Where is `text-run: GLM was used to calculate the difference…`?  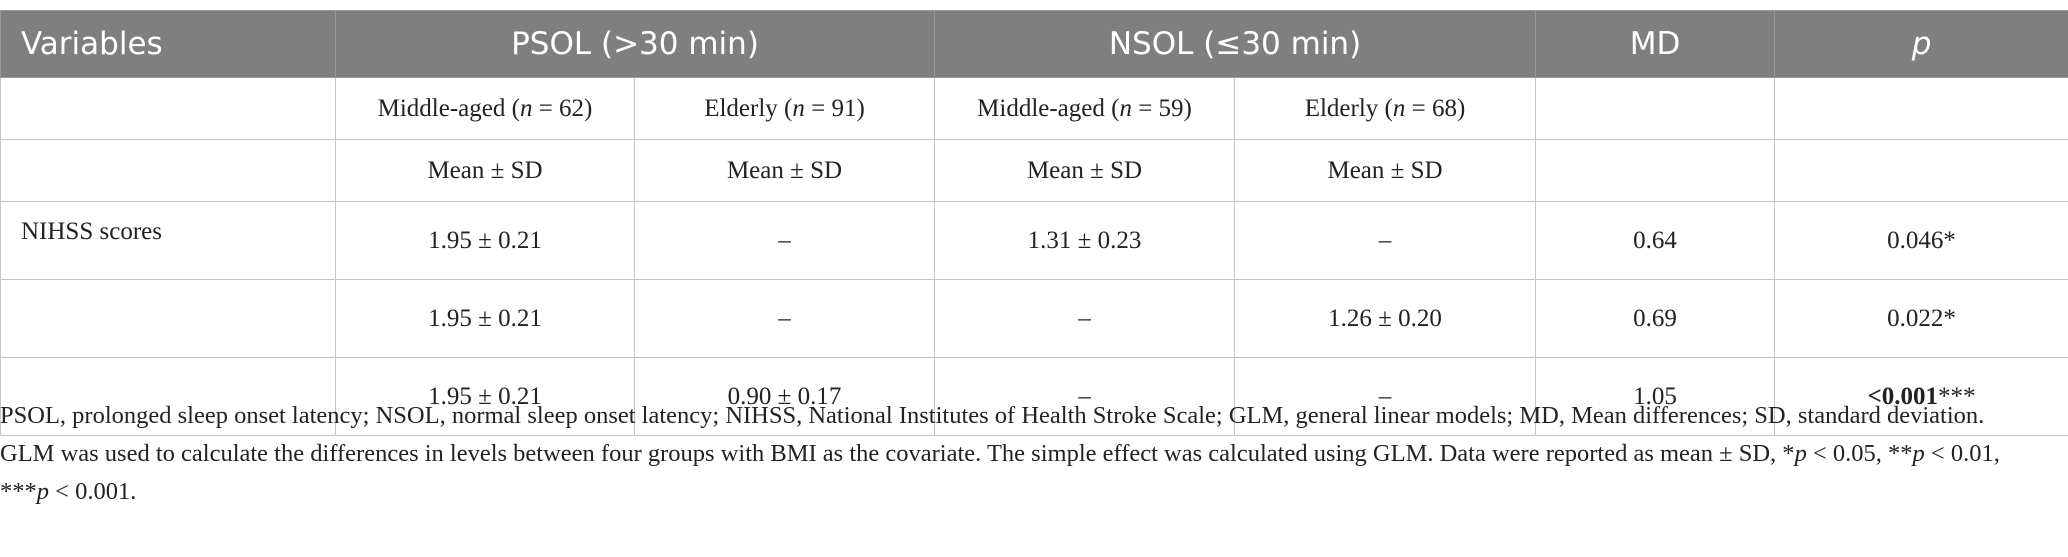 text-run: GLM was used to calculate the difference… is located at coordinates (897, 453).